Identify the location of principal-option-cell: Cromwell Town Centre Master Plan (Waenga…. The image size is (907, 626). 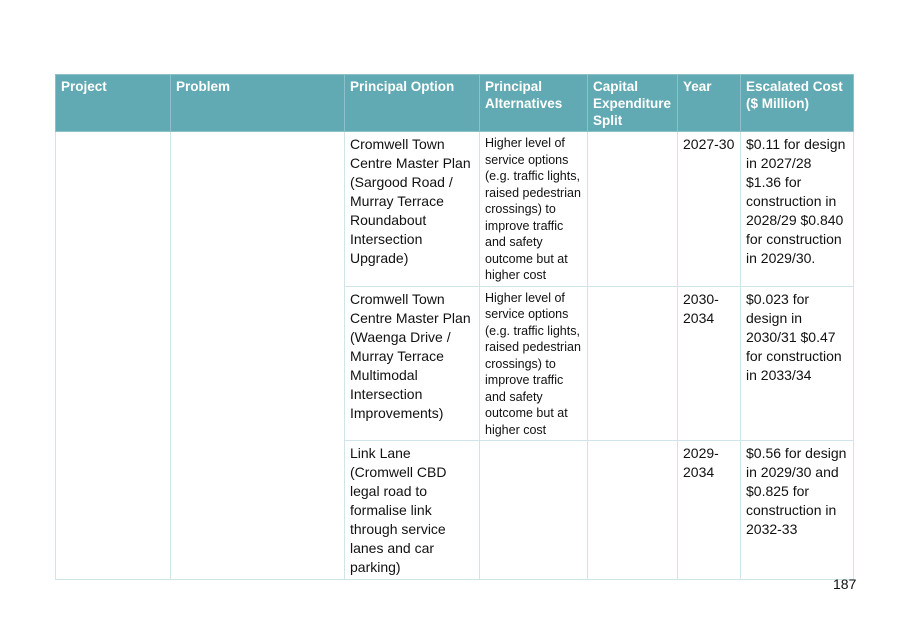
(412, 363).